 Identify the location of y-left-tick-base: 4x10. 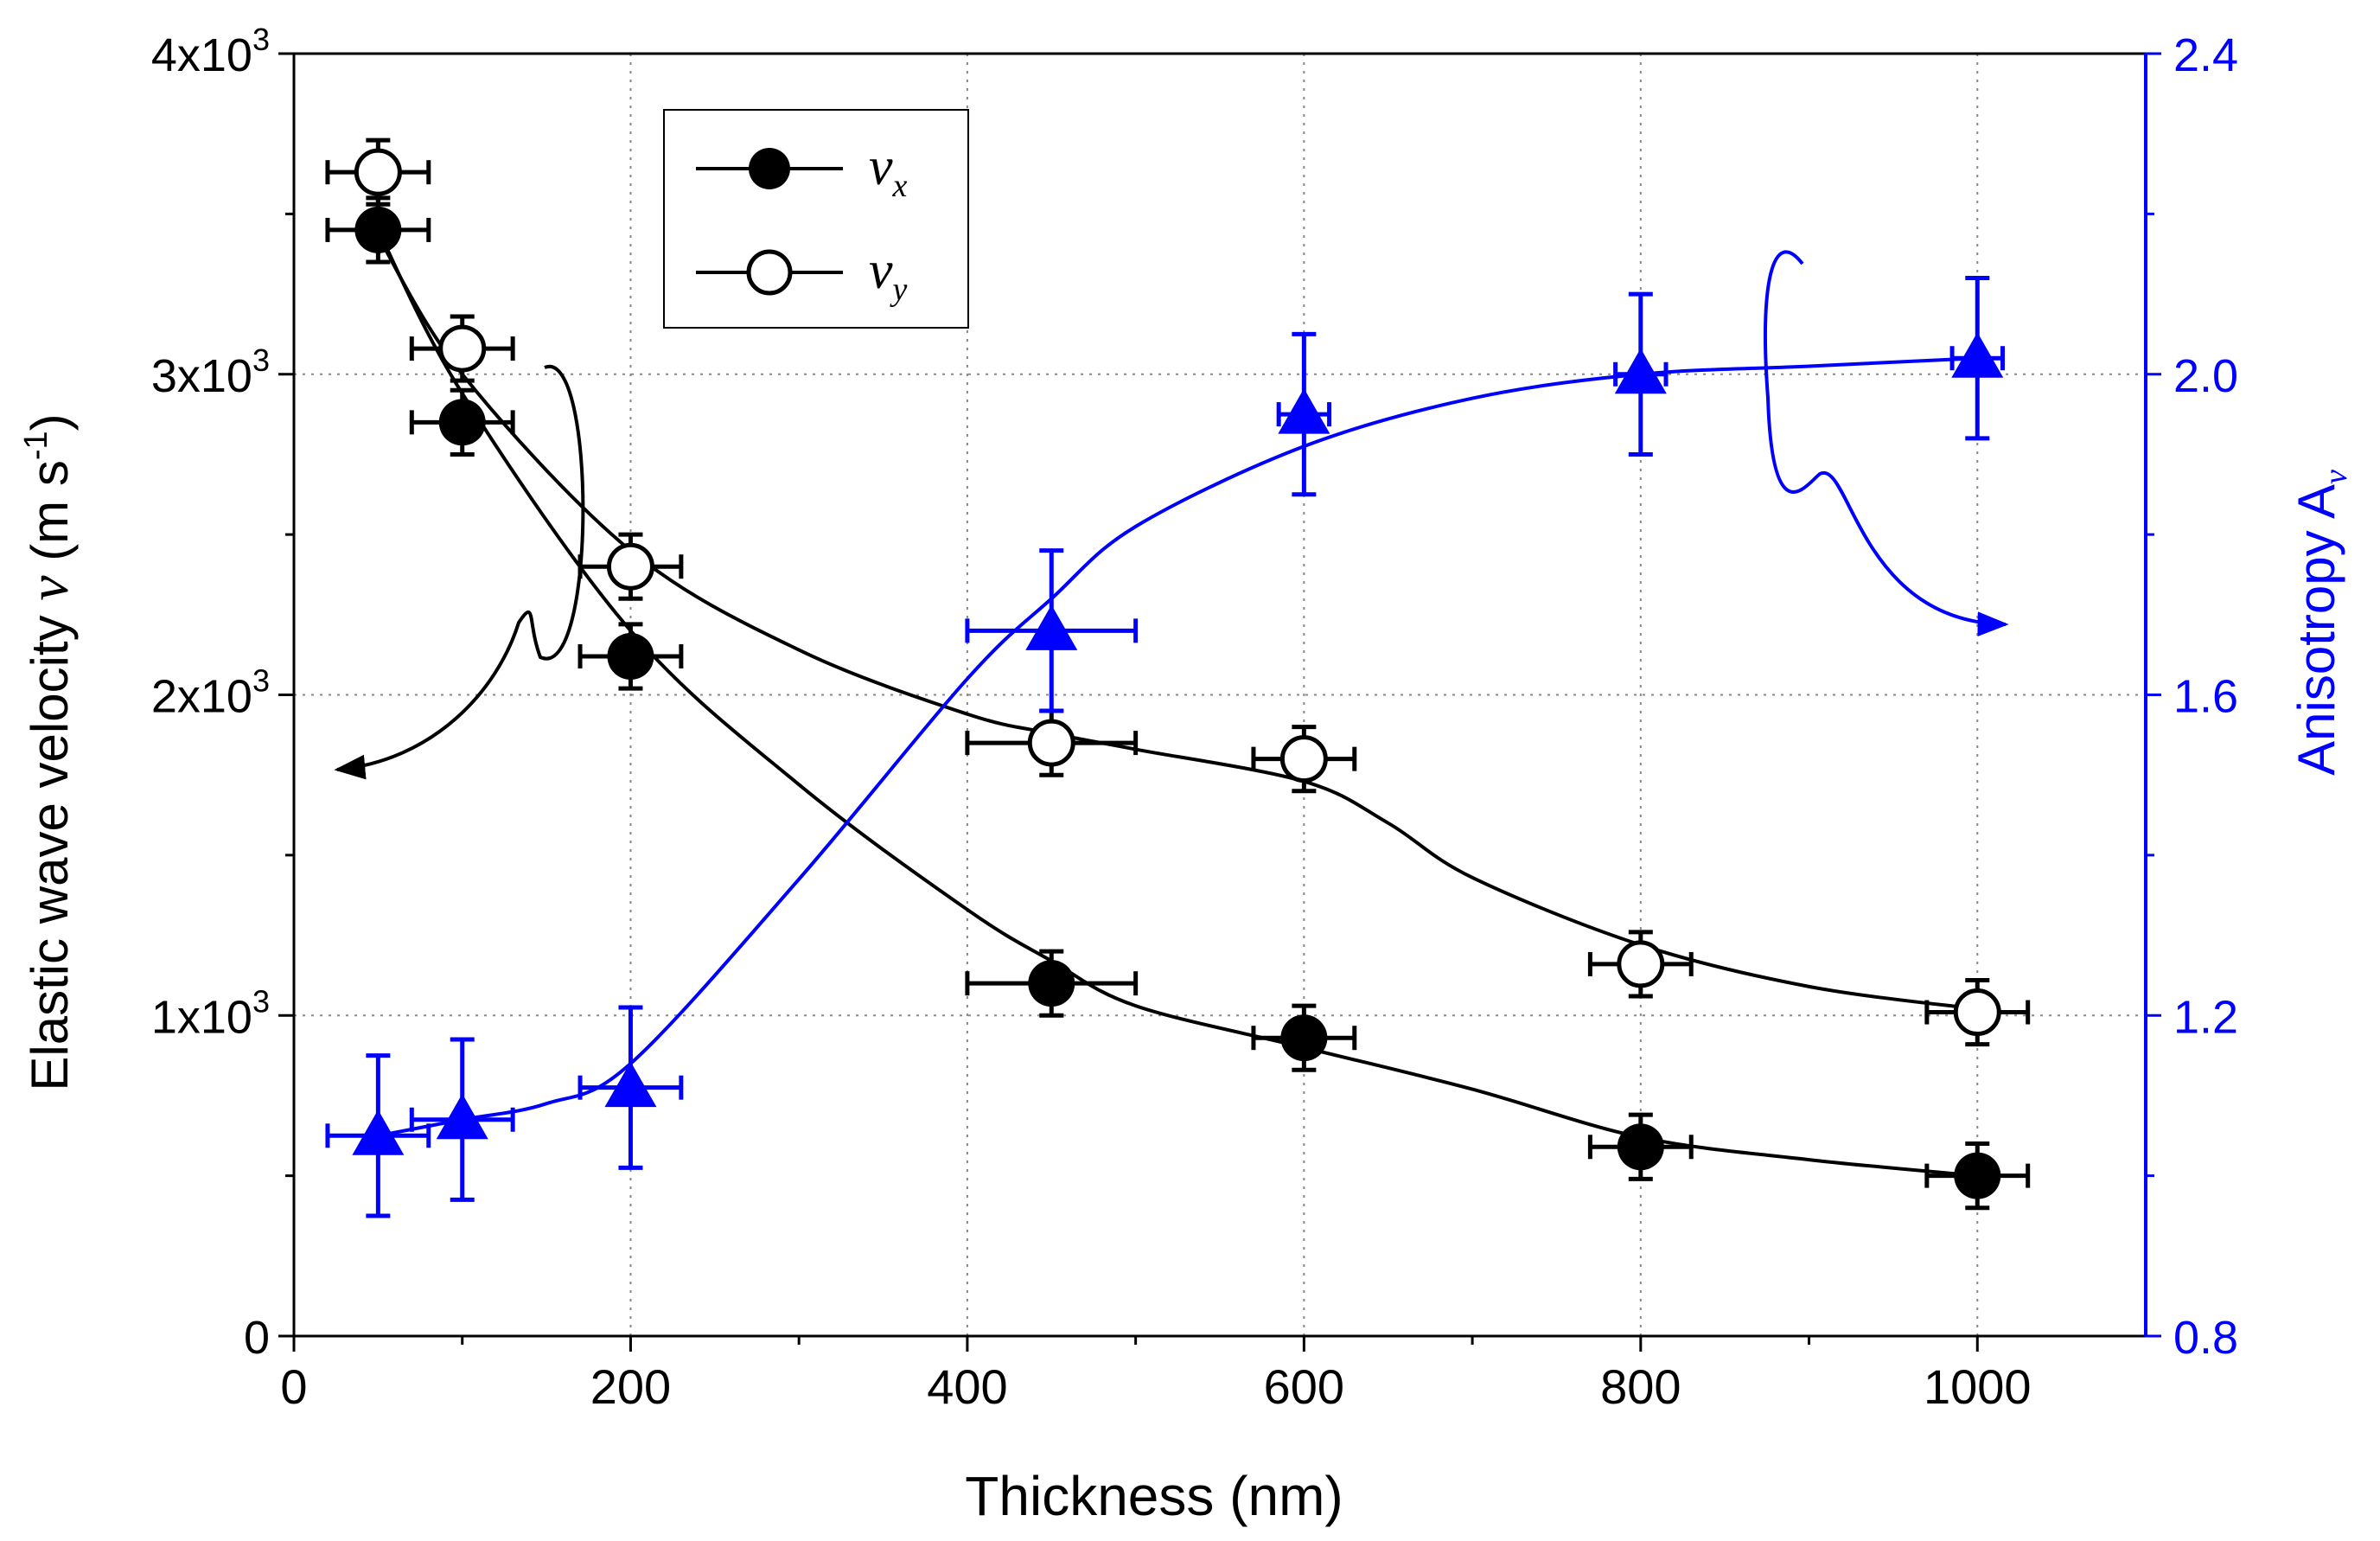
(201, 55).